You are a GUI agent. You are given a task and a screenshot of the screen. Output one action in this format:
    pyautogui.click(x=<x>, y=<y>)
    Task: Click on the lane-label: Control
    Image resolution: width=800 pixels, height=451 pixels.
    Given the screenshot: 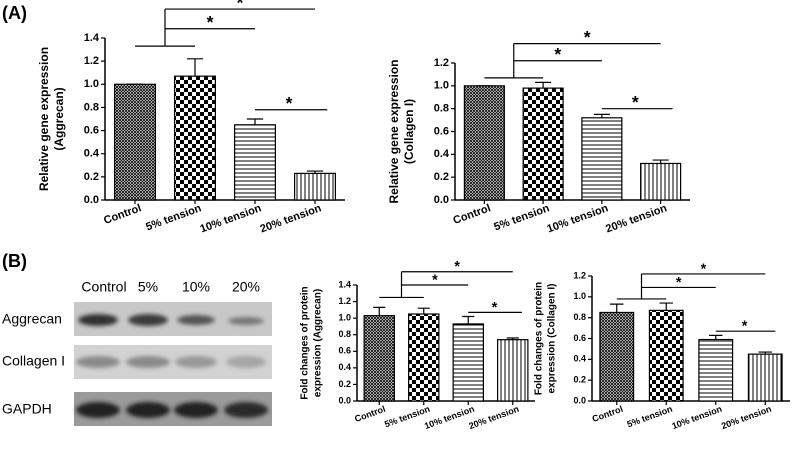 What is the action you would take?
    pyautogui.click(x=103, y=287)
    